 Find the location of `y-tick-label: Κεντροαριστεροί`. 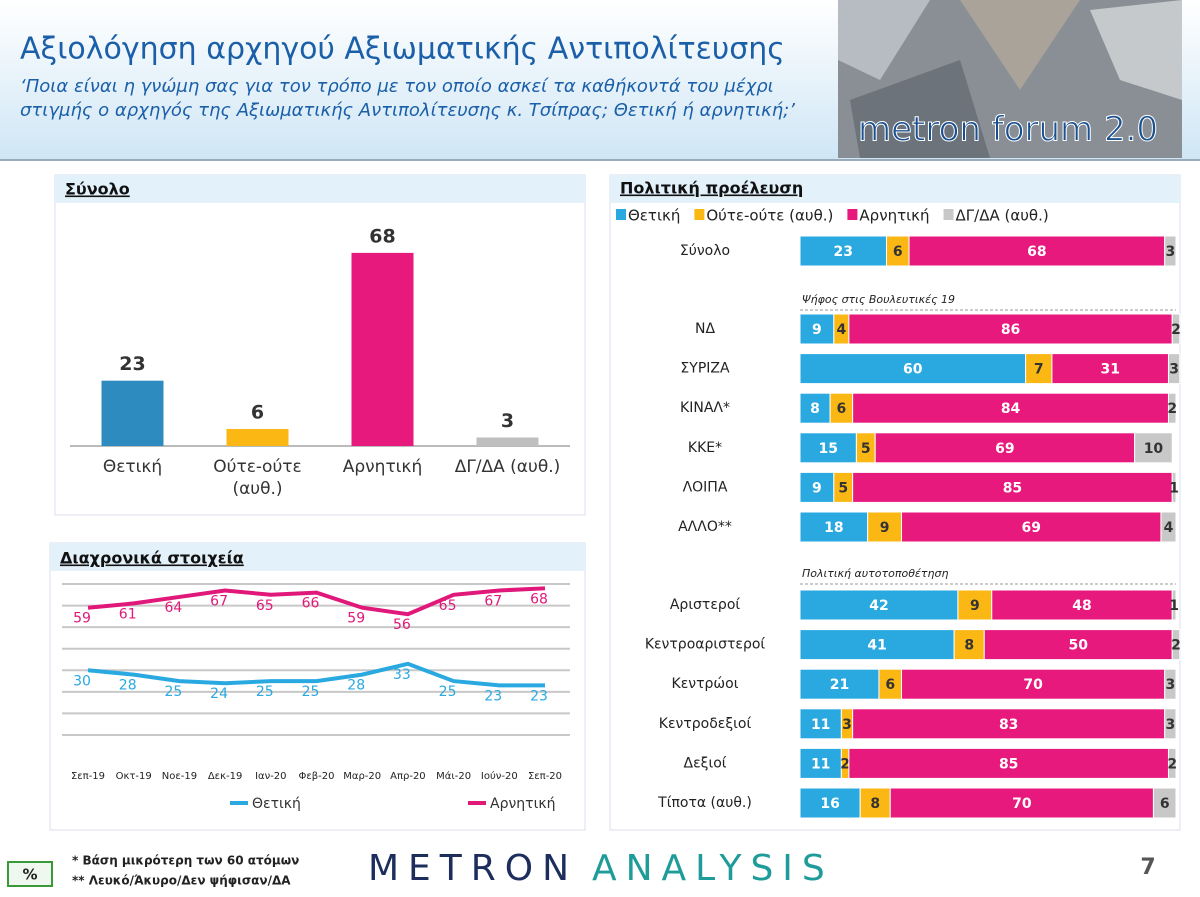

y-tick-label: Κεντροαριστεροί is located at coordinates (705, 645).